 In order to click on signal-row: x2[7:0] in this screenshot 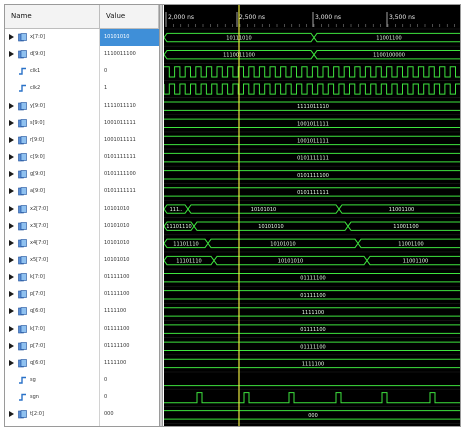, I will do `click(52, 209)`.